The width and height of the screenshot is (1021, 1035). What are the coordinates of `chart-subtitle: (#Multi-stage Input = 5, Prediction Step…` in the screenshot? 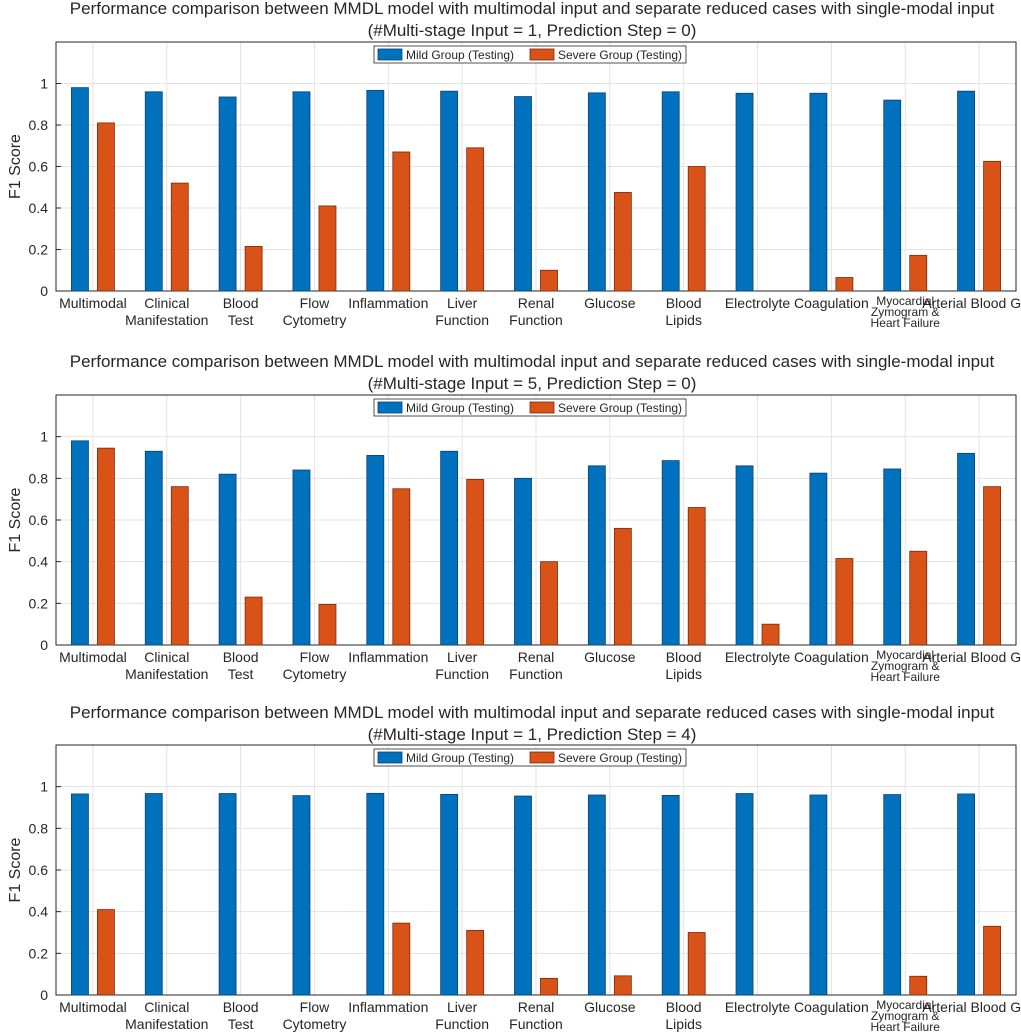 It's located at (532, 383).